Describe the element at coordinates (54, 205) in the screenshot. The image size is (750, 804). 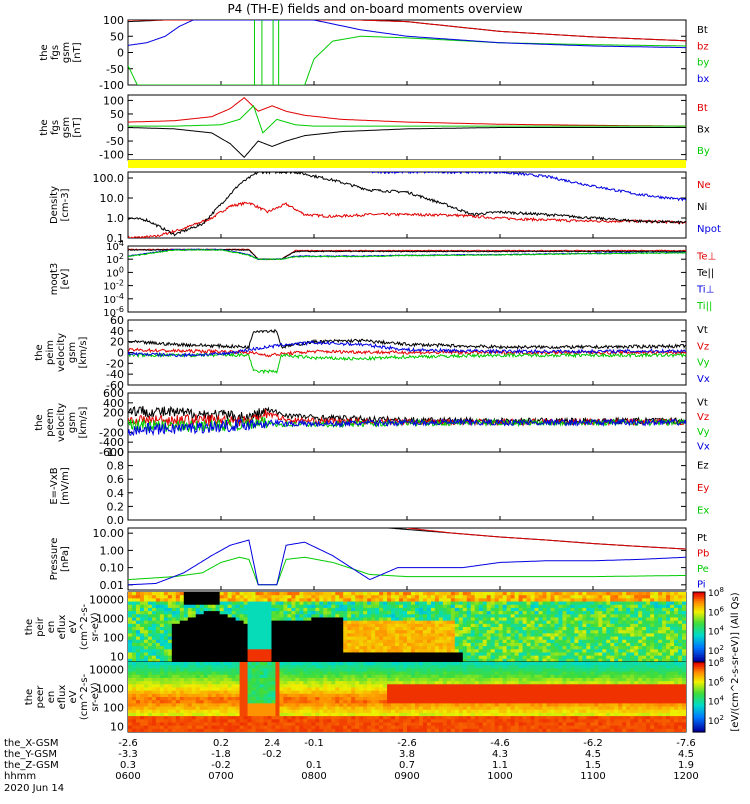
I see `y-axis-label: Density` at that location.